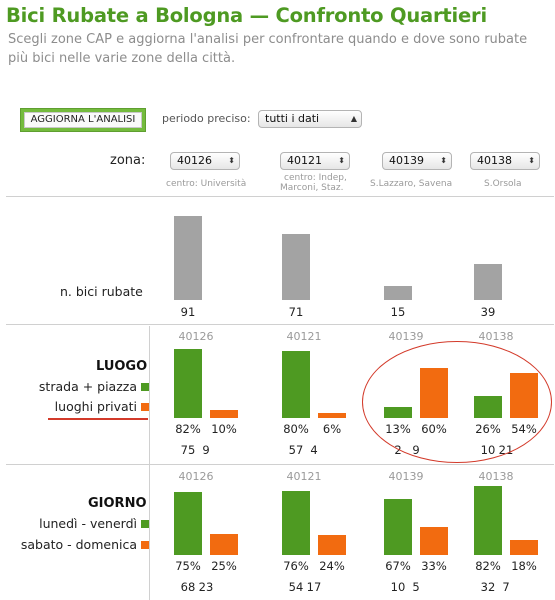  I want to click on giorno-percent-green: 82%, so click(488, 566).